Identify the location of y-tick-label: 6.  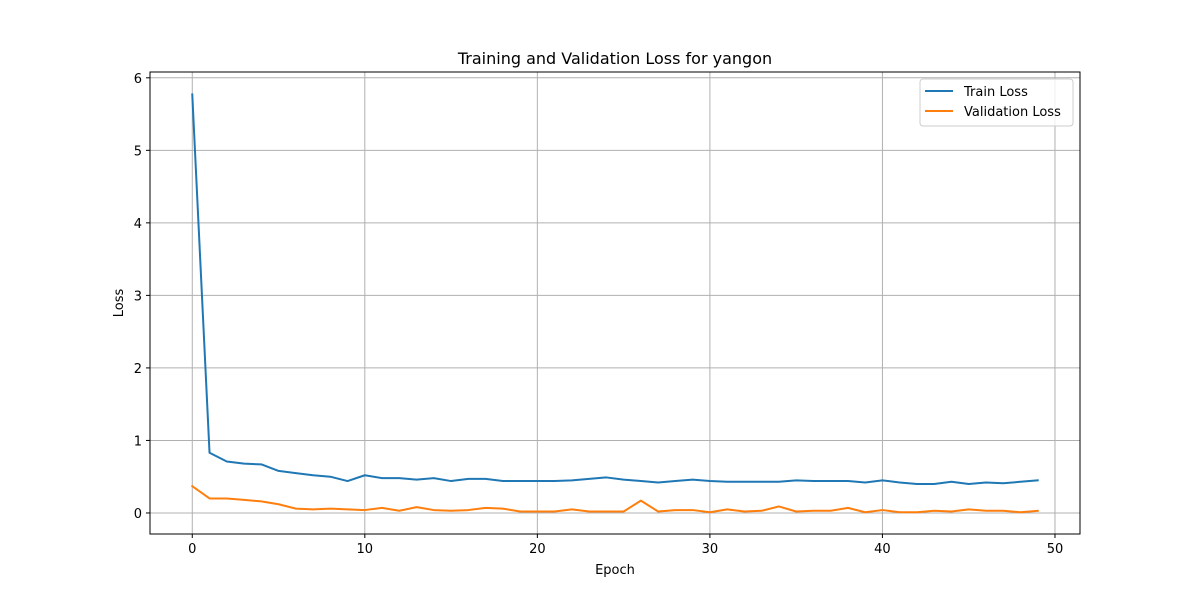
(138, 79).